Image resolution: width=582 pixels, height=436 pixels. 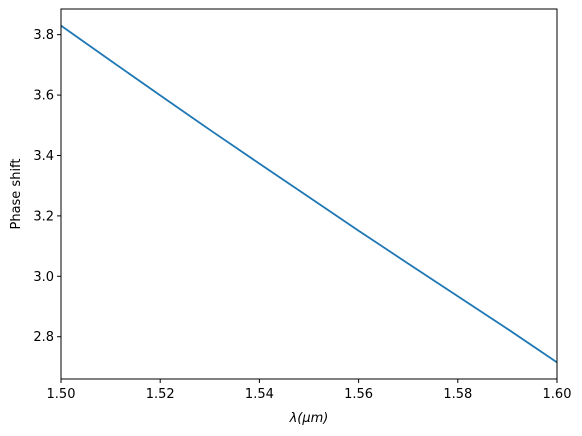 What do you see at coordinates (358, 394) in the screenshot?
I see `x-tick-label: 1.56` at bounding box center [358, 394].